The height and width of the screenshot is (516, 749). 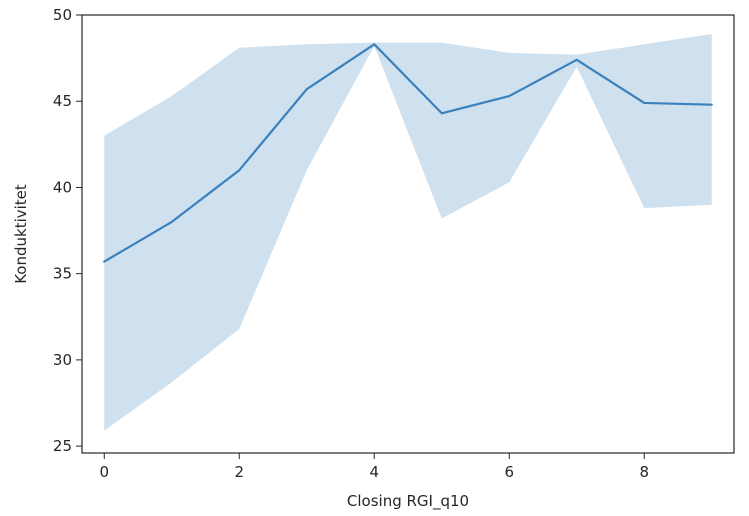 I want to click on y-tick-label: 40, so click(x=62, y=187).